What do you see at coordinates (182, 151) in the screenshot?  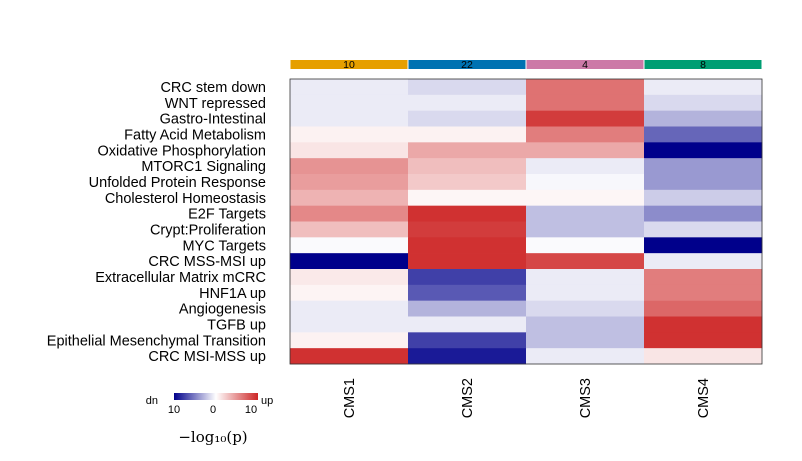 I see `row-label: Oxidative Phosphorylation` at bounding box center [182, 151].